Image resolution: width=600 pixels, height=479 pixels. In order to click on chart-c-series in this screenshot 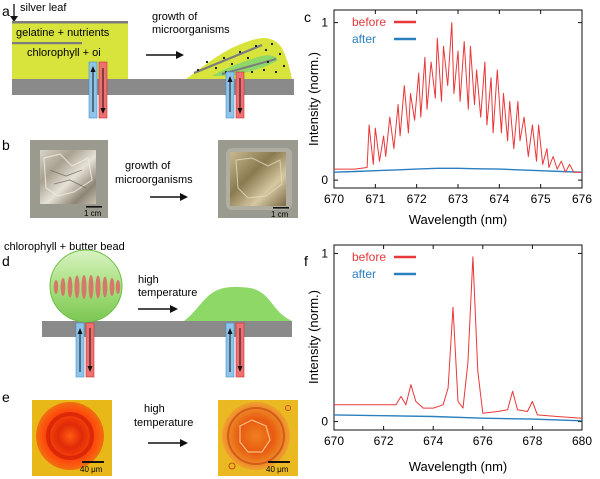, I will do `click(458, 97)`.